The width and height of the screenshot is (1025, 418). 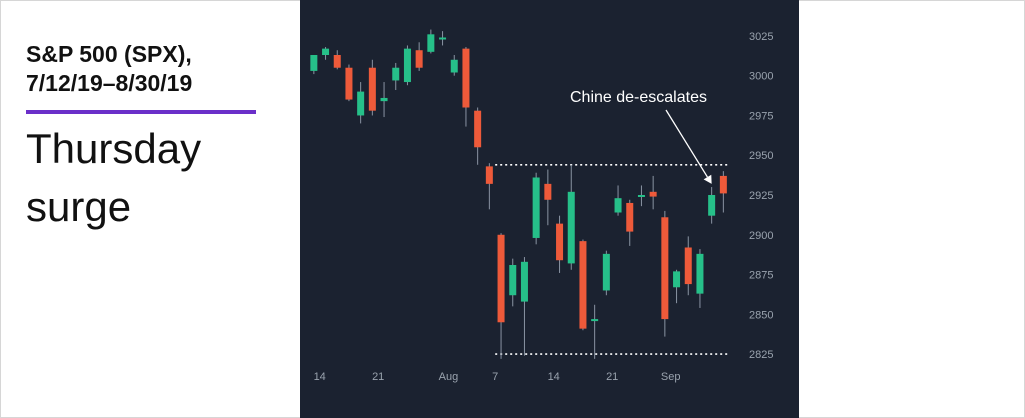 What do you see at coordinates (761, 37) in the screenshot?
I see `y-tick-label: 3025` at bounding box center [761, 37].